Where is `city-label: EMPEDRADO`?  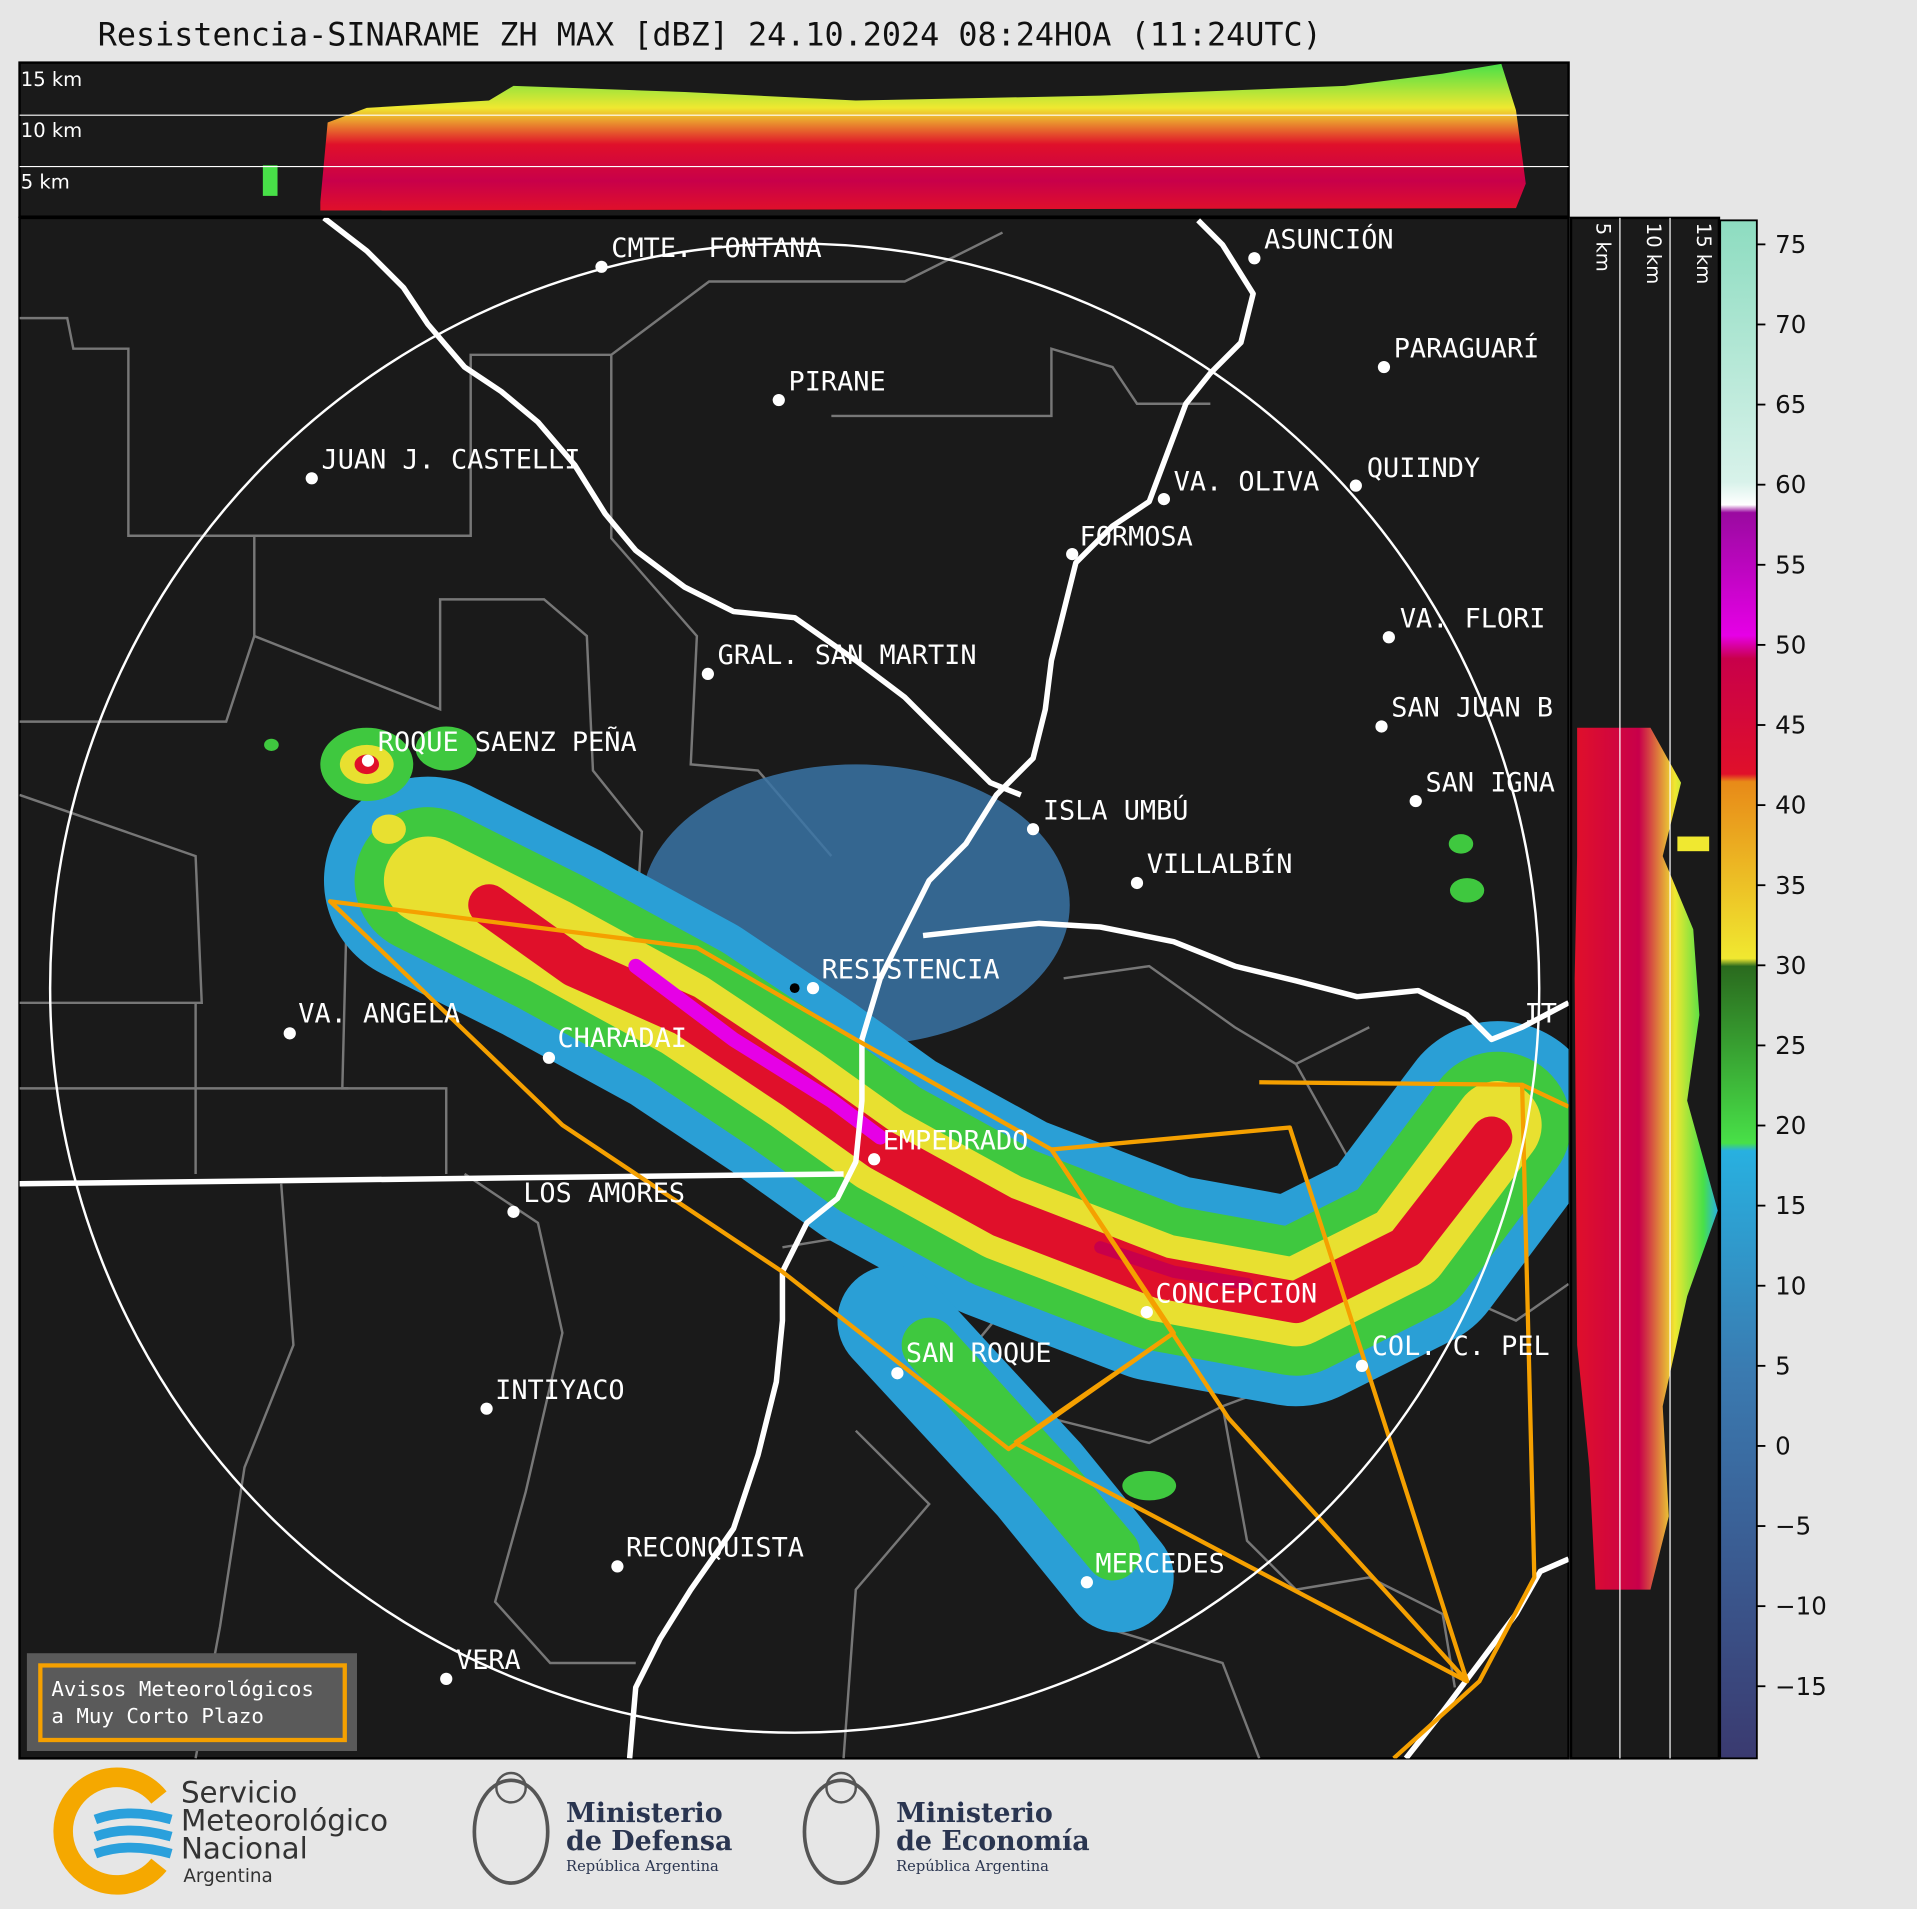
city-label: EMPEDRADO is located at coordinates (956, 1141).